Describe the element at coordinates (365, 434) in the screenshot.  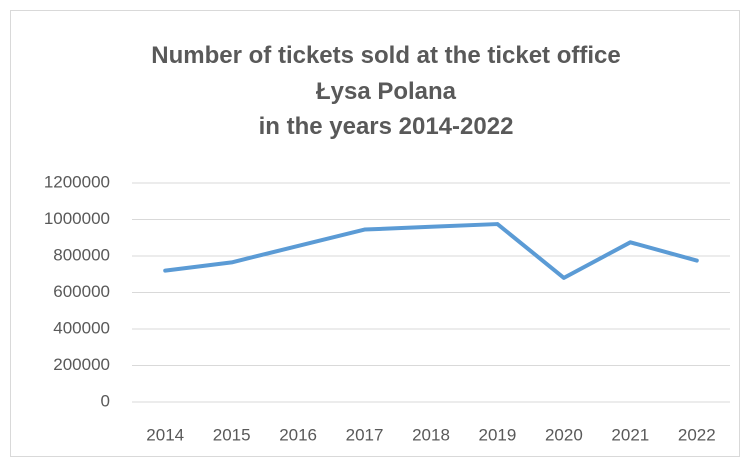
I see `x-tick-label: 2017` at that location.